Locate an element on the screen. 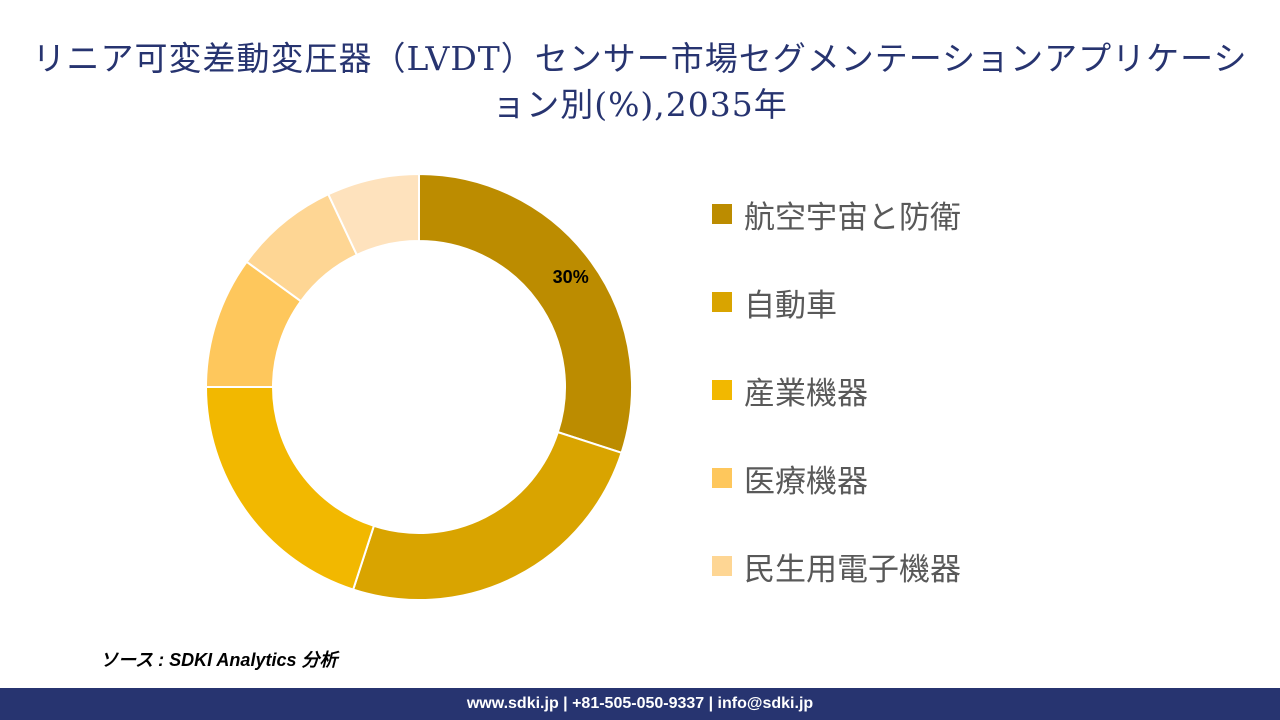 This screenshot has width=1280, height=720. legend-item: 航空宇宙と防衛 is located at coordinates (836, 214).